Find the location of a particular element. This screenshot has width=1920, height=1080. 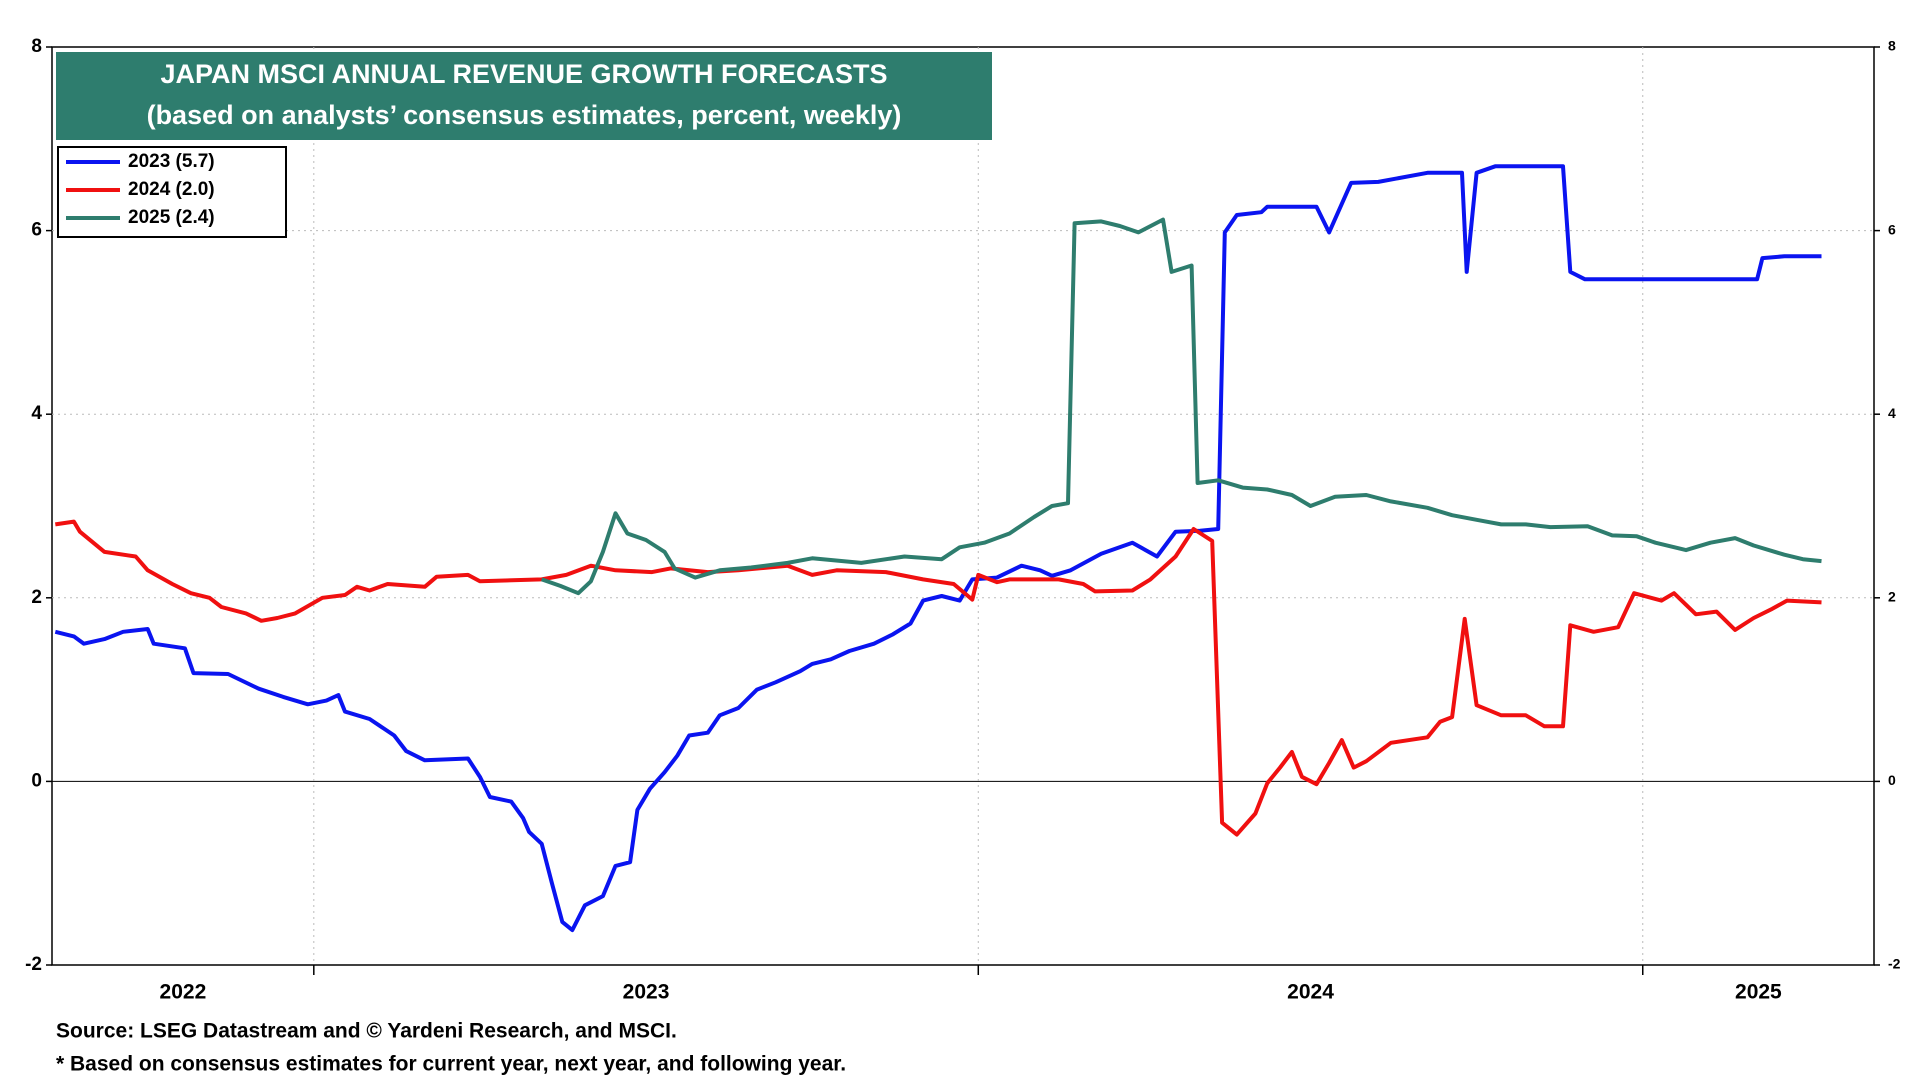

x-tick-label: 2022 is located at coordinates (183, 992).